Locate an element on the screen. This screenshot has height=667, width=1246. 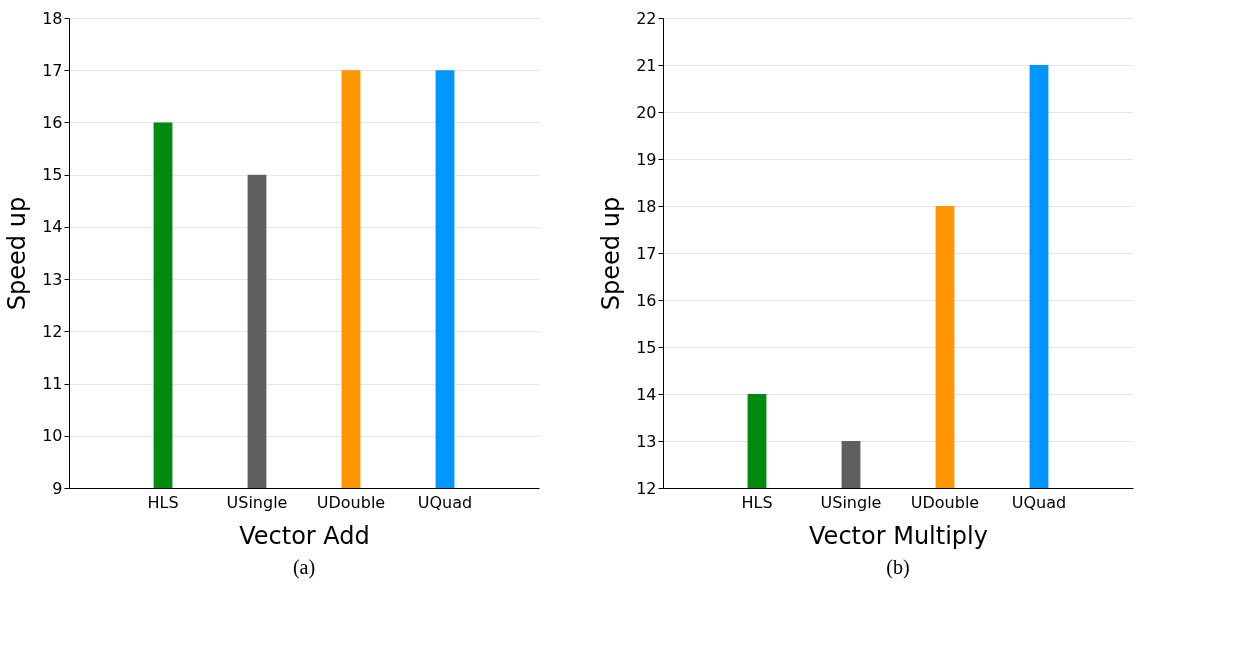
text: (b) is located at coordinates (898, 567).